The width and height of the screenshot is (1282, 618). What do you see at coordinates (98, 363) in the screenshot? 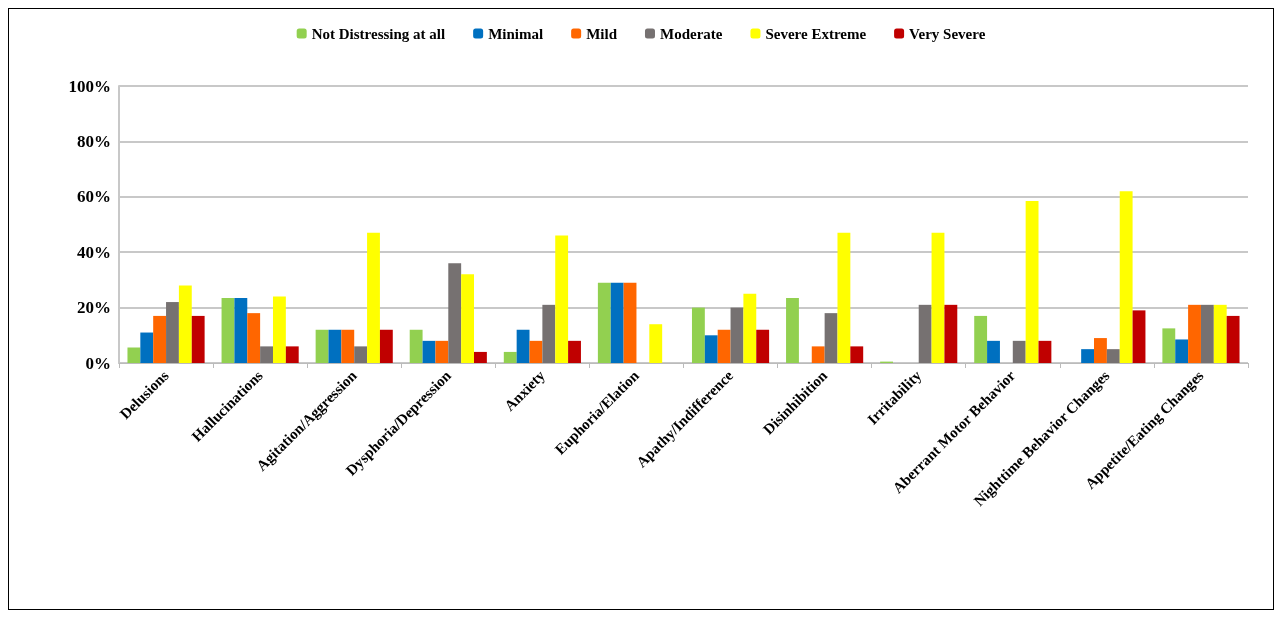
I see `y-tick-label: 0%` at bounding box center [98, 363].